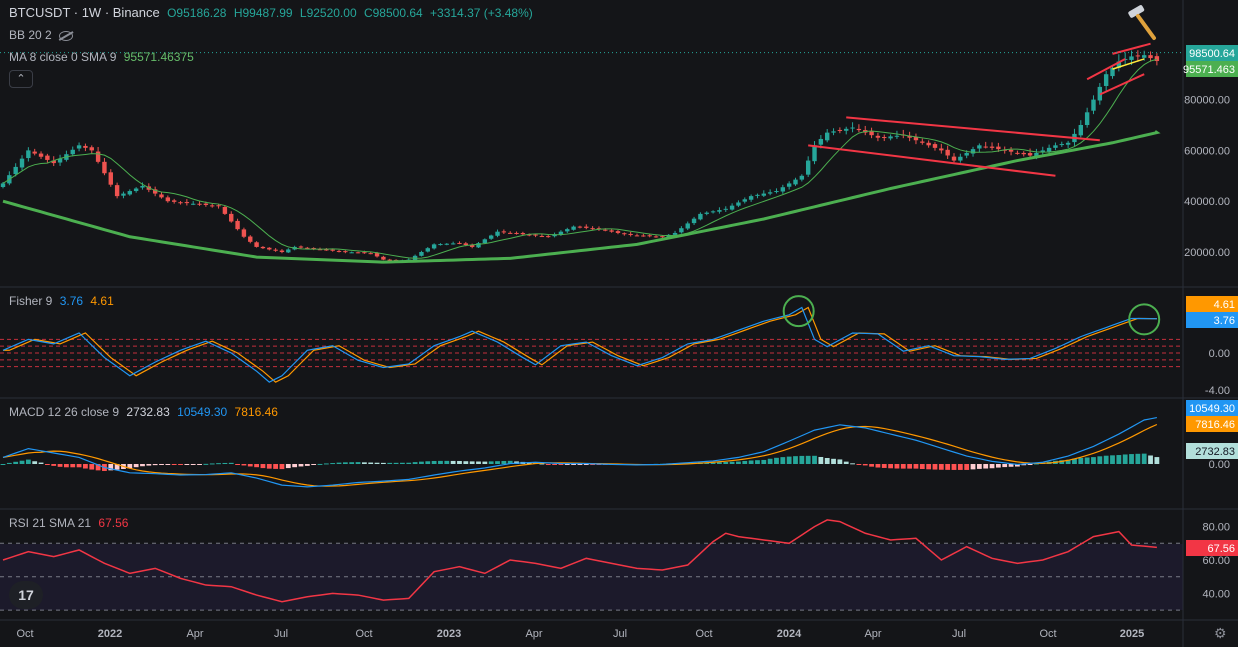 The width and height of the screenshot is (1238, 647). Describe the element at coordinates (481, 13) in the screenshot. I see `ohlc-change: +3314.37 (+3.48%)` at that location.